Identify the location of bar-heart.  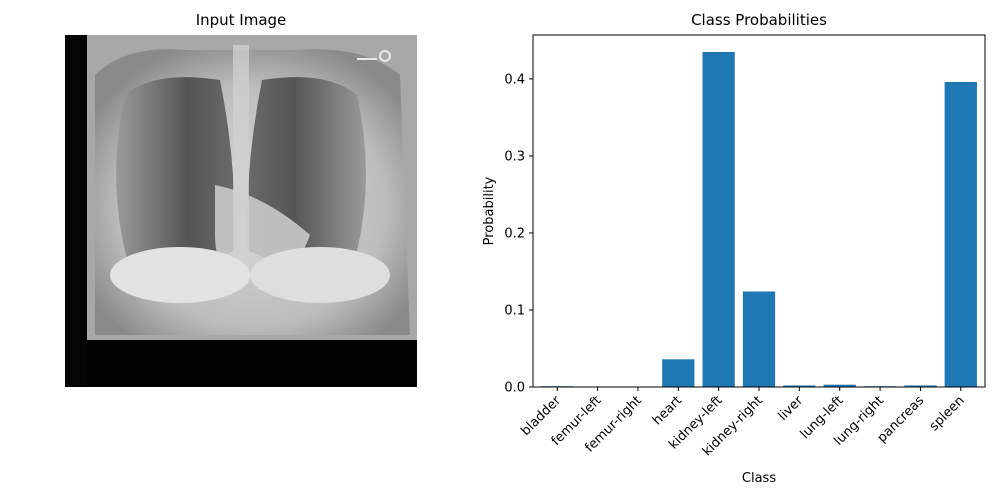
(678, 373).